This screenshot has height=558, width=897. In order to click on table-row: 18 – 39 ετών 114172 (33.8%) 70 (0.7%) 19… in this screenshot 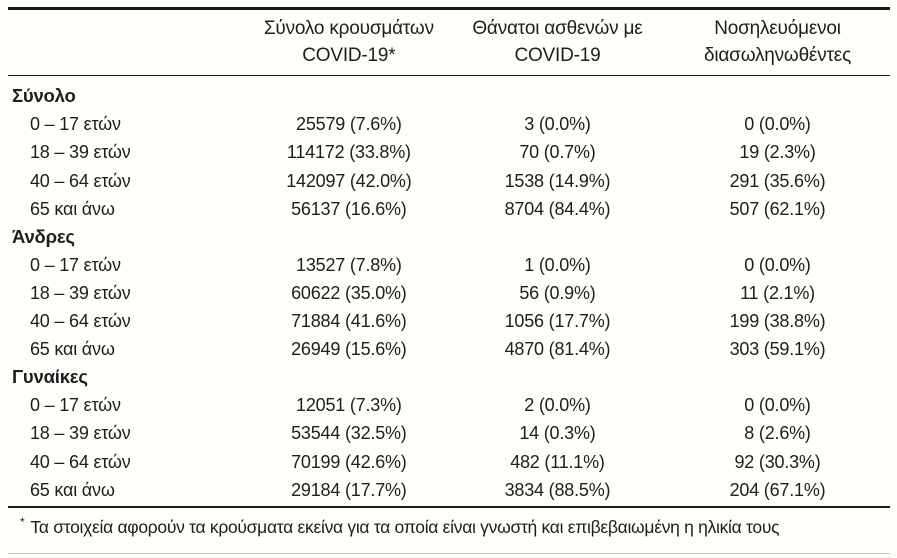, I will do `click(449, 152)`.